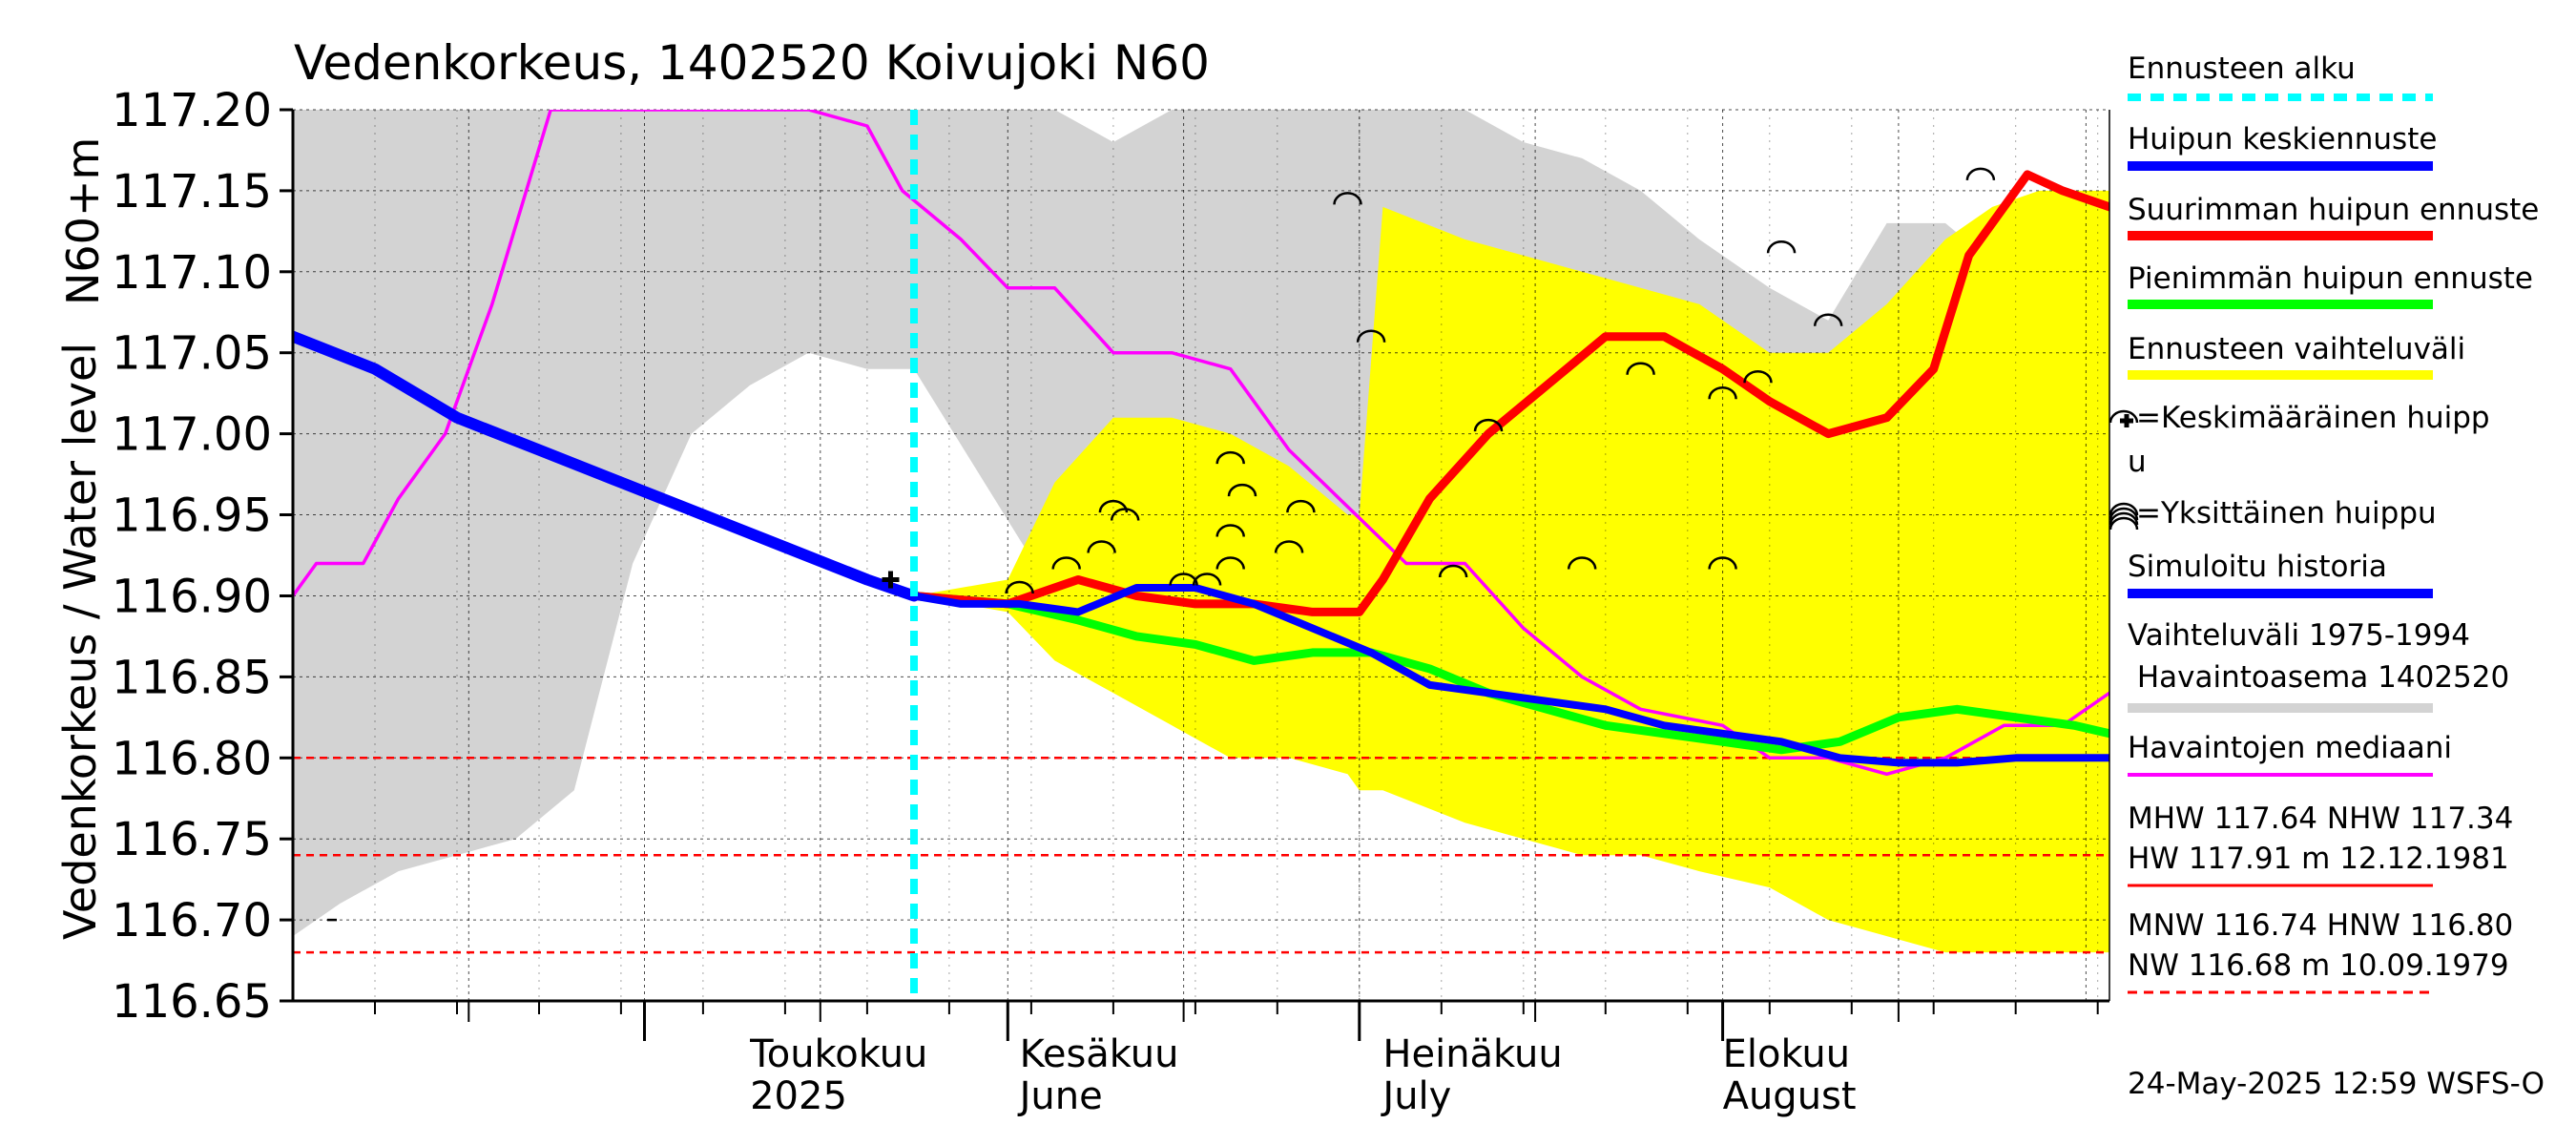 This screenshot has height=1145, width=2576. What do you see at coordinates (80, 641) in the screenshot?
I see `y-axis-label: Vedenkorkeus / Water level` at bounding box center [80, 641].